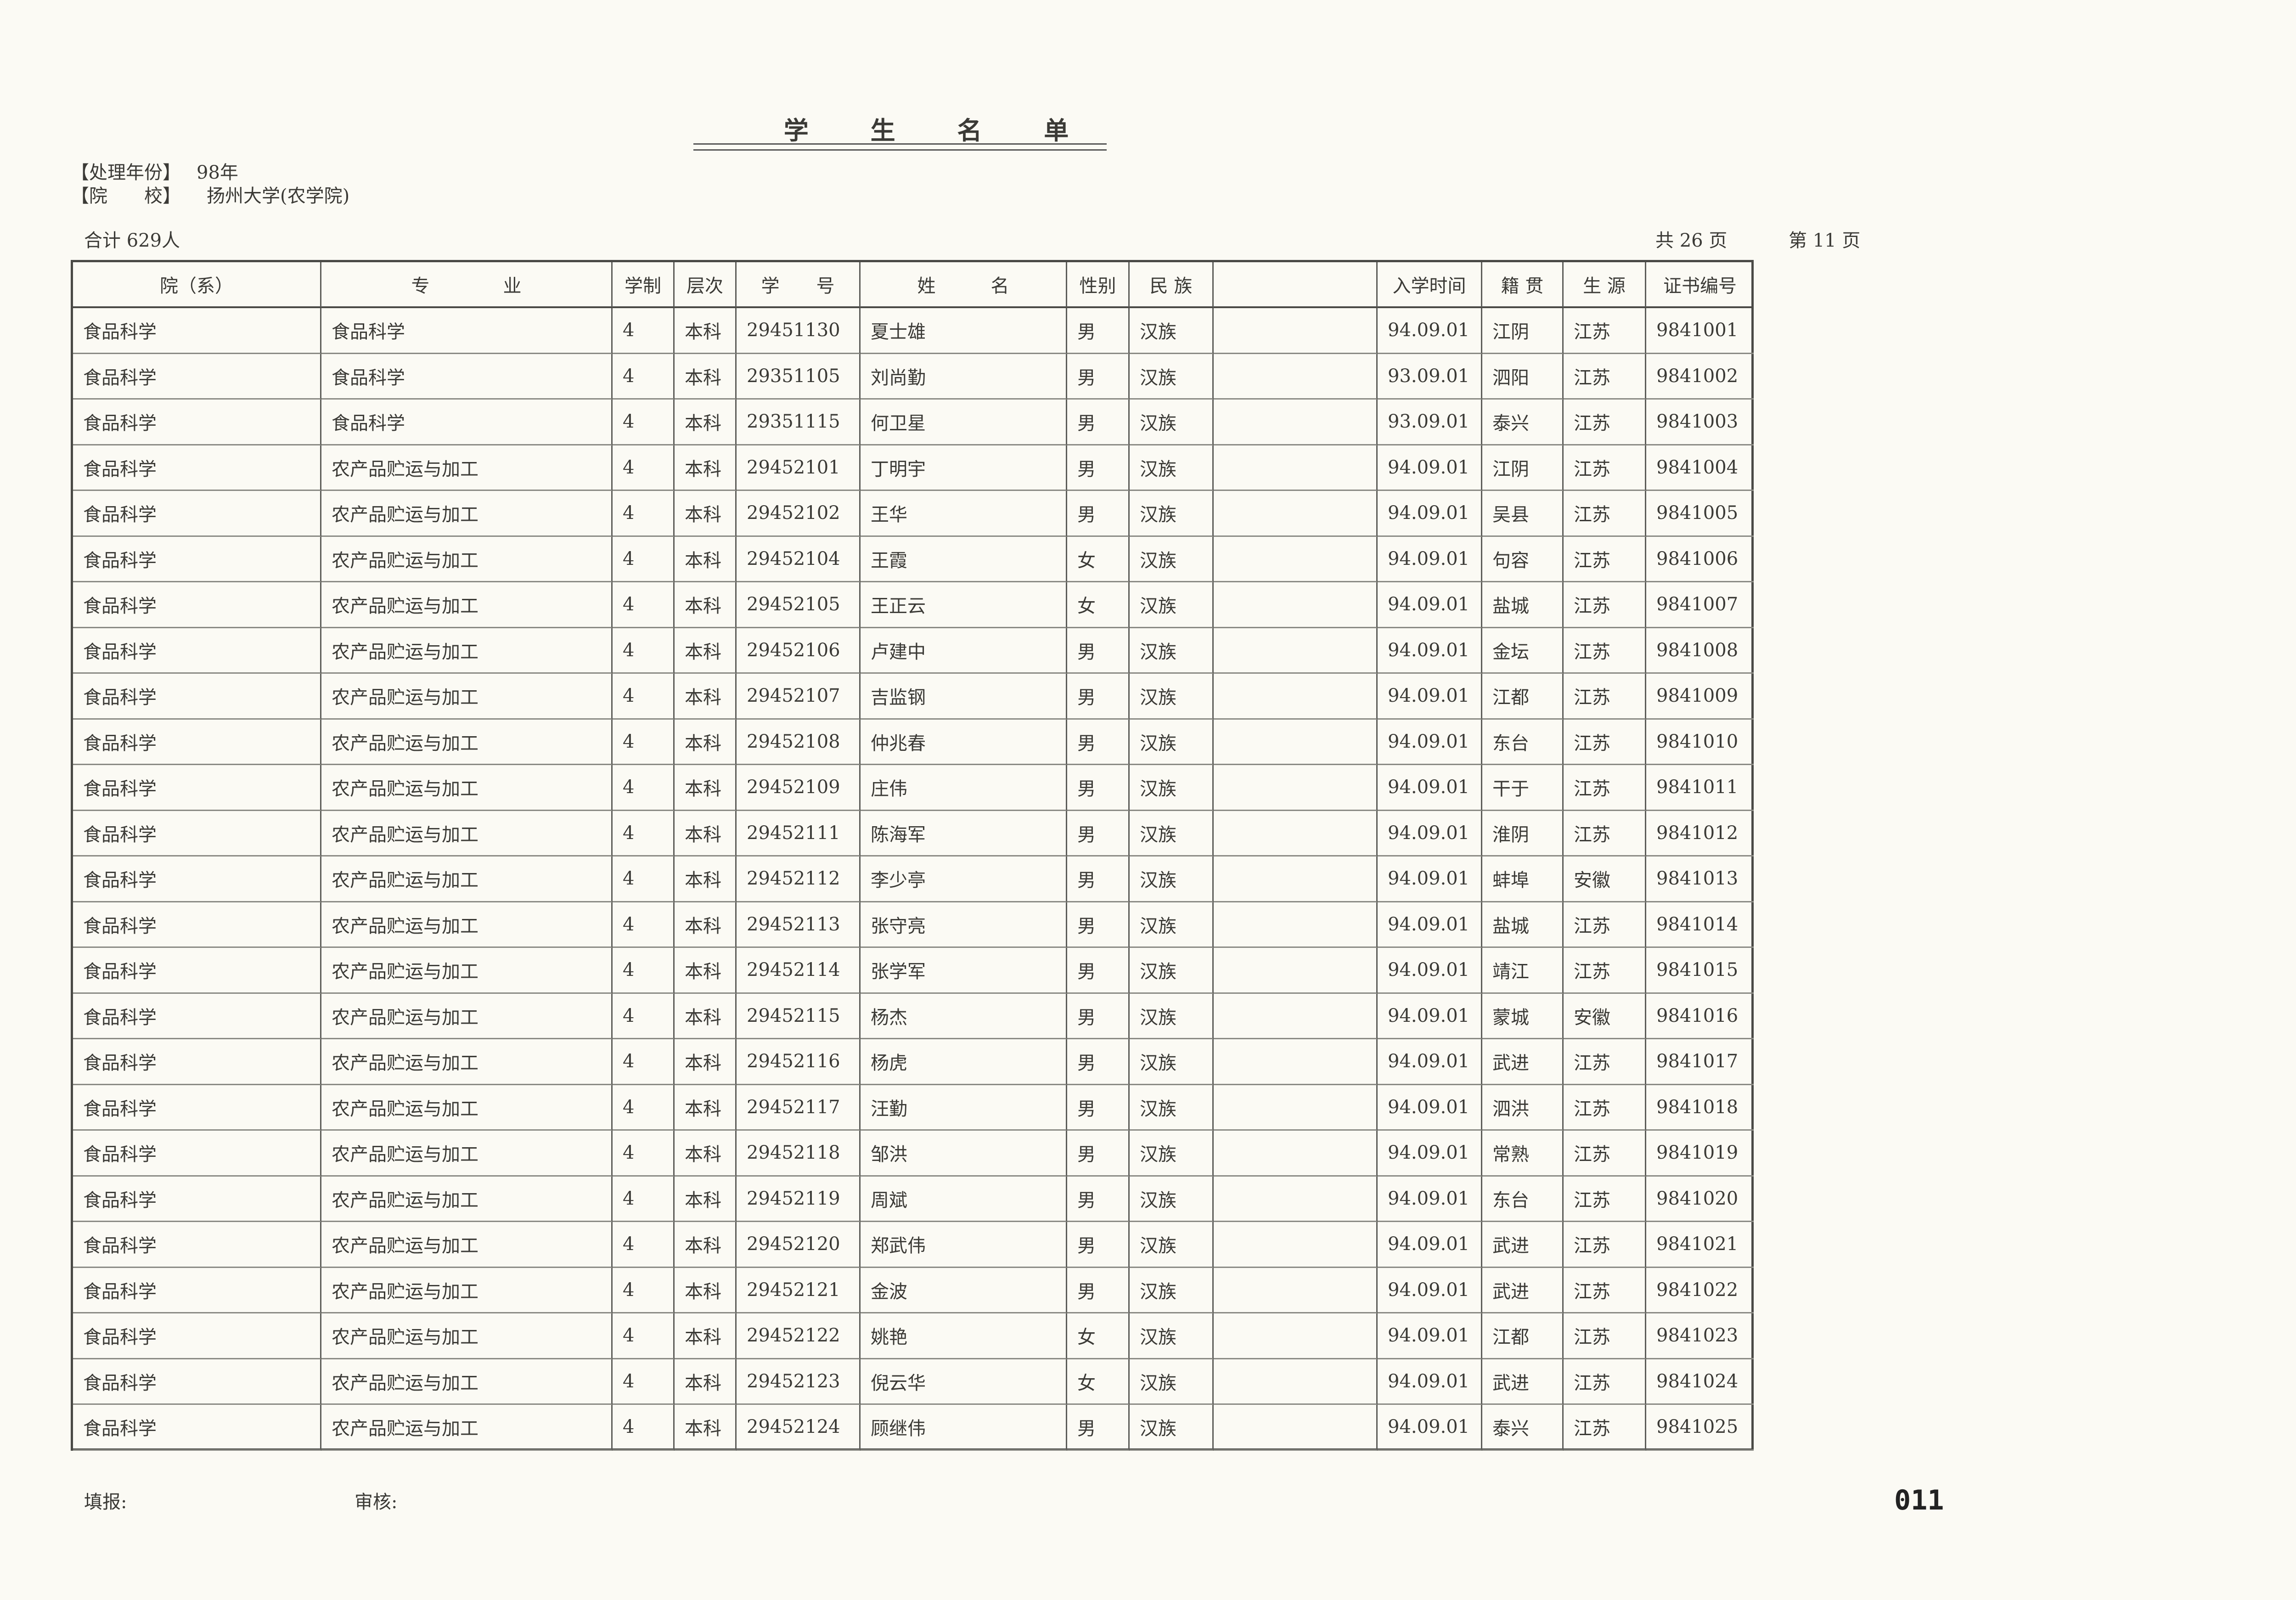 Image resolution: width=2296 pixels, height=1600 pixels. I want to click on table-cell: 淮阴, so click(1523, 834).